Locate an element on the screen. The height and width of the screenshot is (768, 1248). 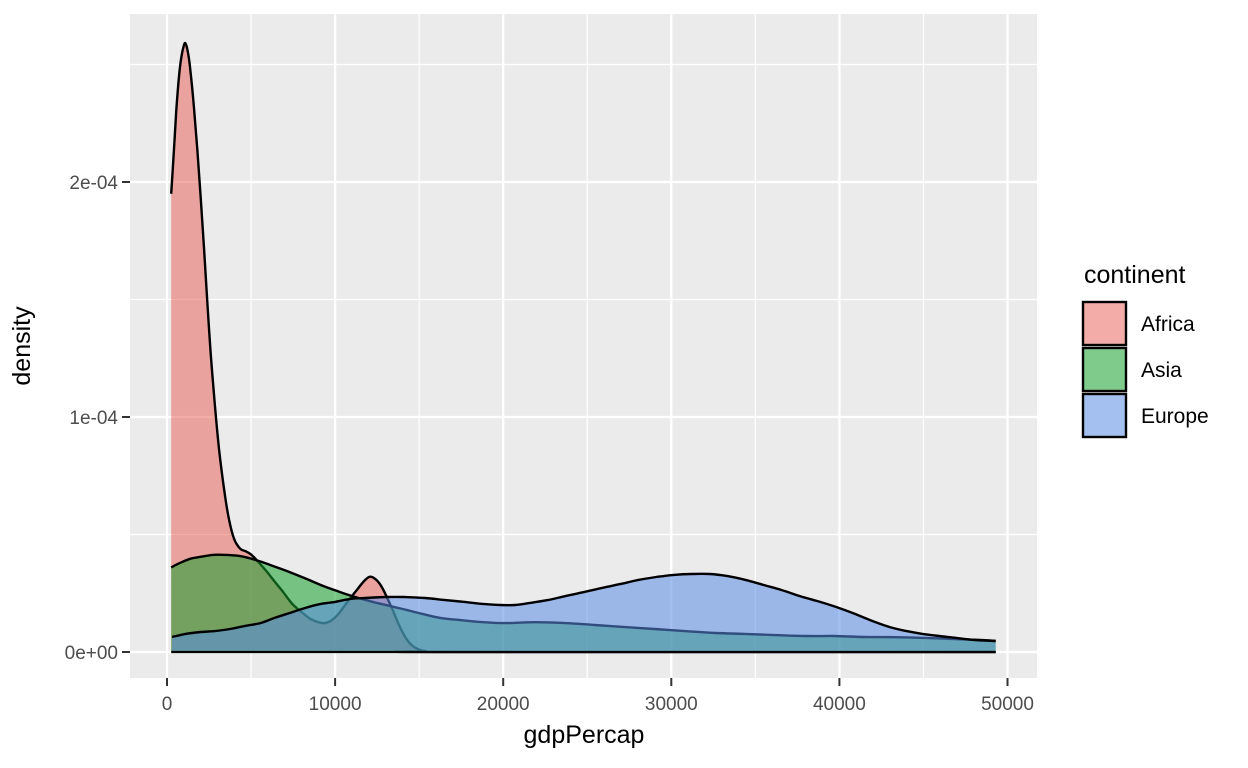
x-tick-label: 10000 is located at coordinates (335, 704).